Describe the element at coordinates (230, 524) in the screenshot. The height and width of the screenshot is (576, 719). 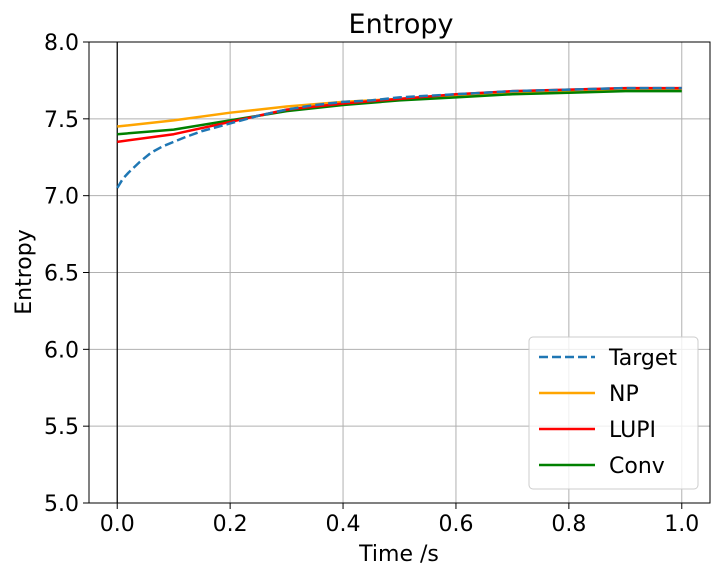
I see `x-tick-label: 0.2` at that location.